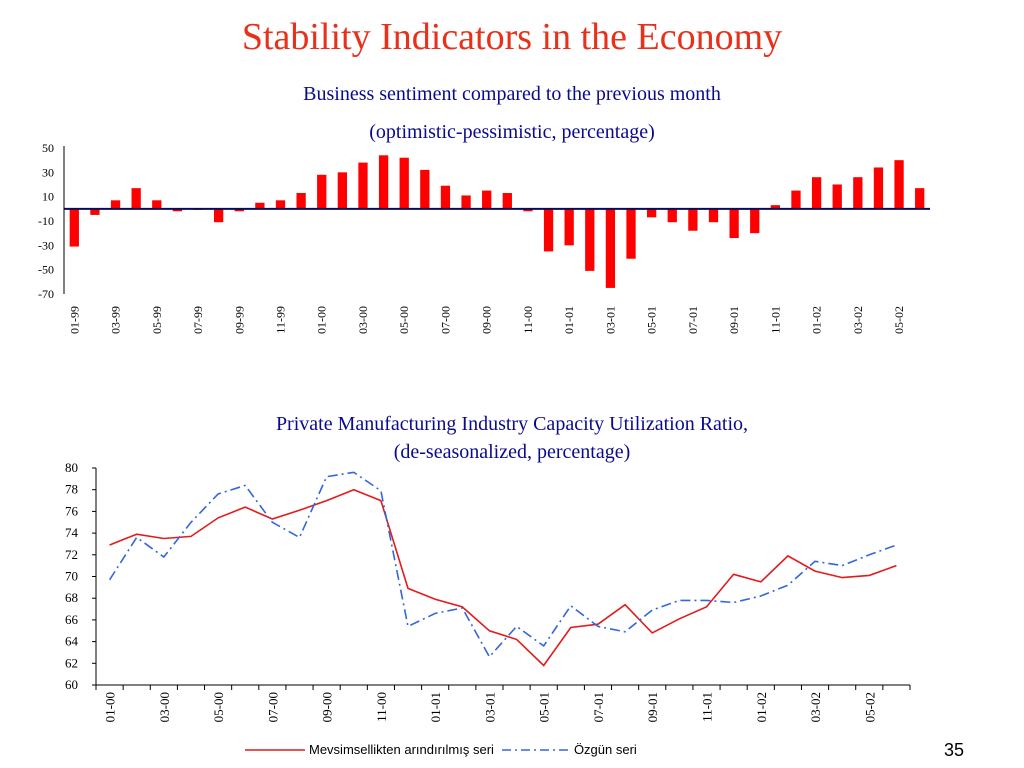 This screenshot has height=768, width=1024. What do you see at coordinates (72, 641) in the screenshot?
I see `y-tick-label: 64` at bounding box center [72, 641].